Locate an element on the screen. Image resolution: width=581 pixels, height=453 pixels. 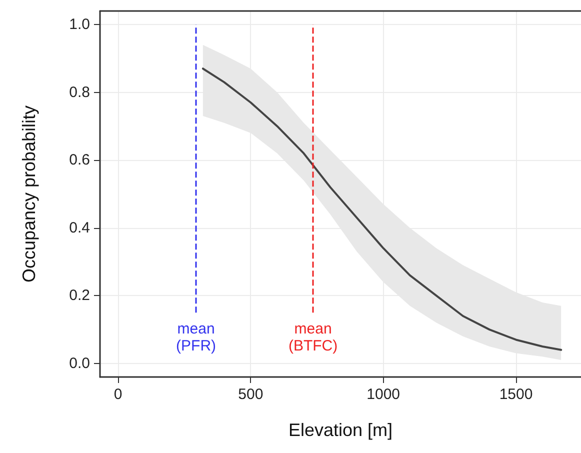
x-tick-label: 1000 is located at coordinates (383, 394).